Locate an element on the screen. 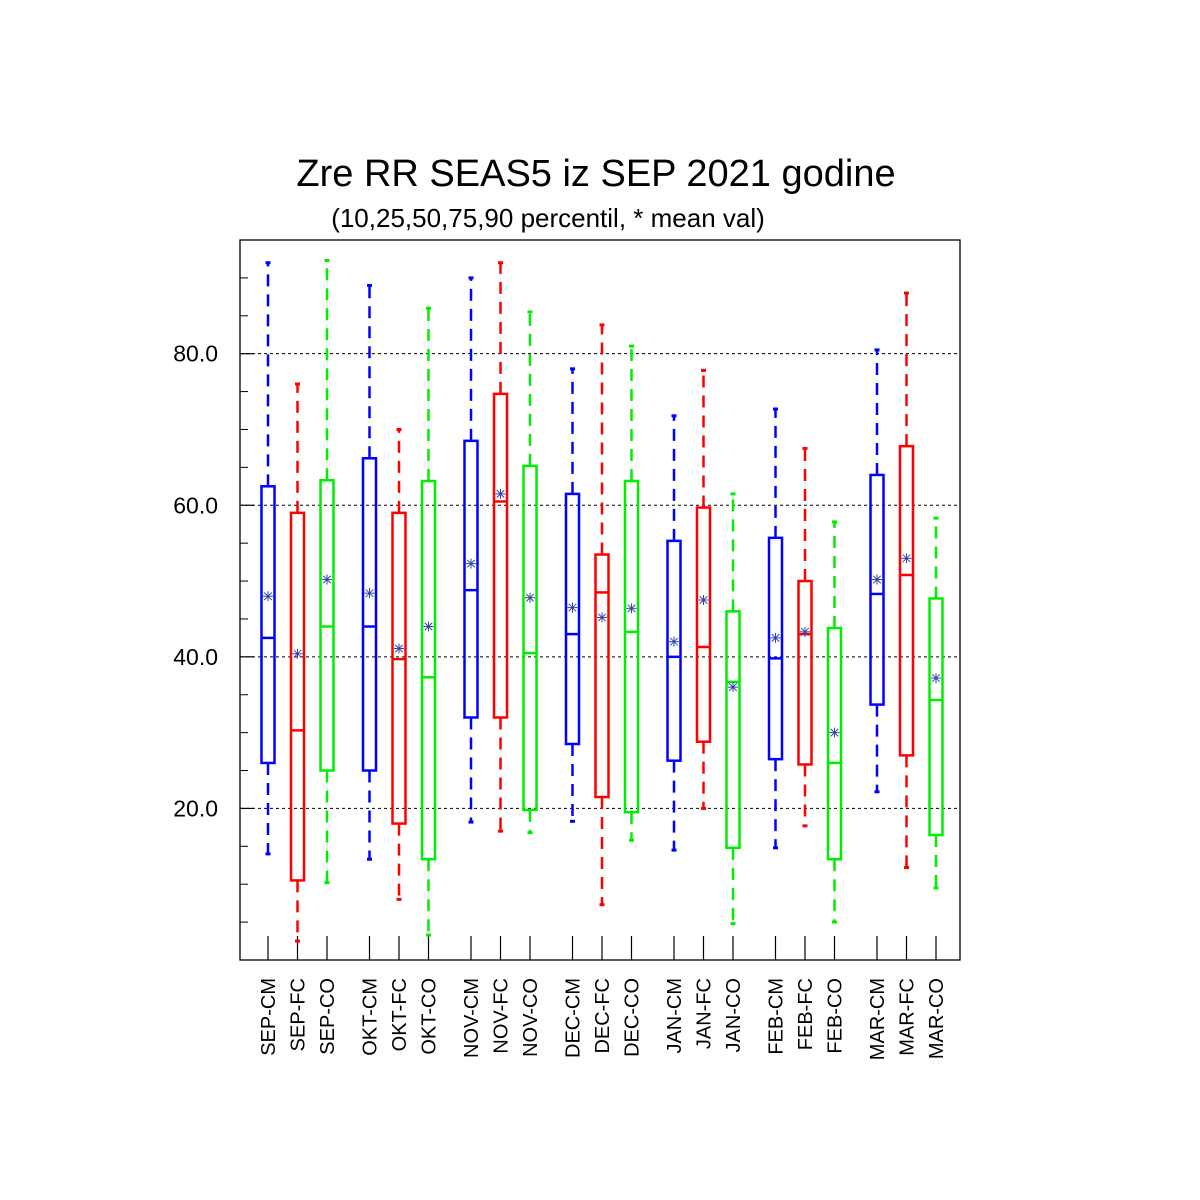 The image size is (1200, 1200). x-category-label: NOV-CO is located at coordinates (531, 1017).